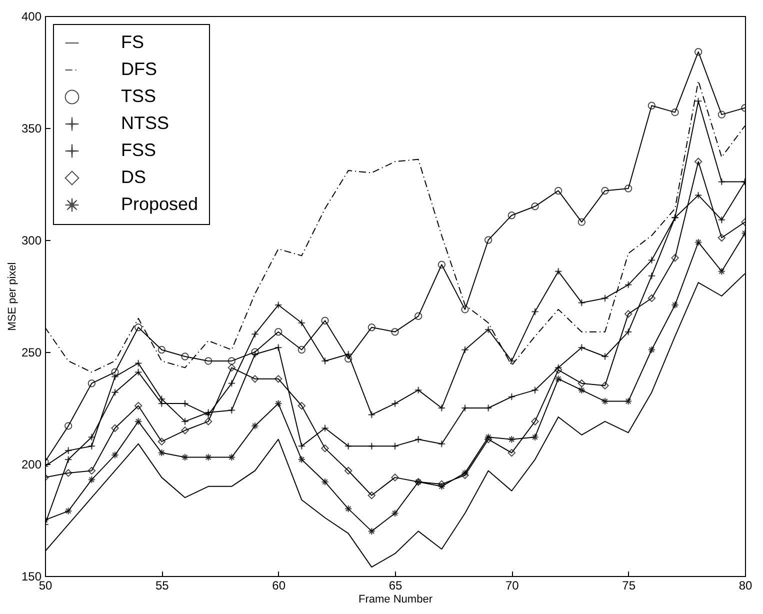 The width and height of the screenshot is (763, 614). I want to click on x-tick-label: 65, so click(395, 585).